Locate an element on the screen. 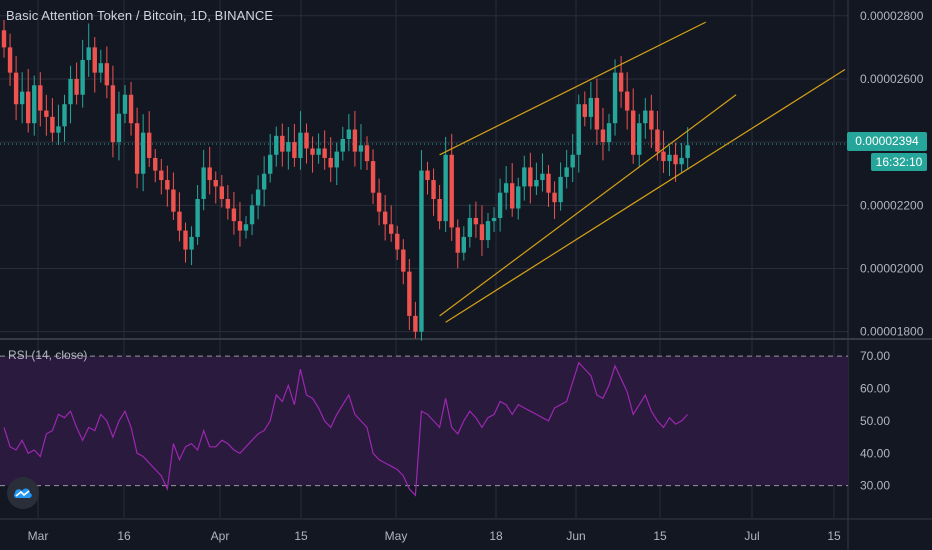 The height and width of the screenshot is (550, 932). price-axis-tick: 0.00002800 is located at coordinates (892, 16).